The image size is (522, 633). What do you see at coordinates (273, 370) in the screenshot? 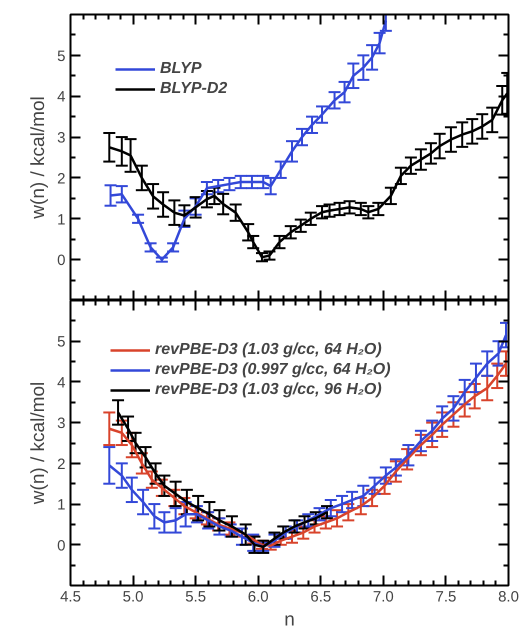
I see `legend-label: revPBE-D3 (0.997 g/cc, 64 H₂O)` at bounding box center [273, 370].